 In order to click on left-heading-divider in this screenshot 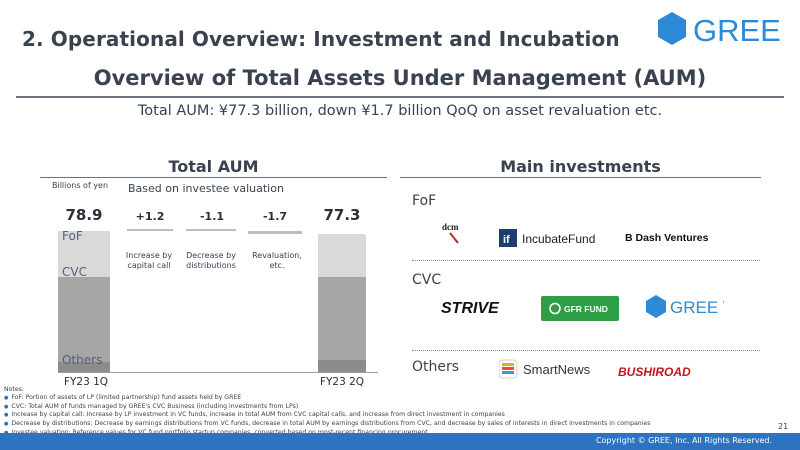, I will do `click(213, 177)`.